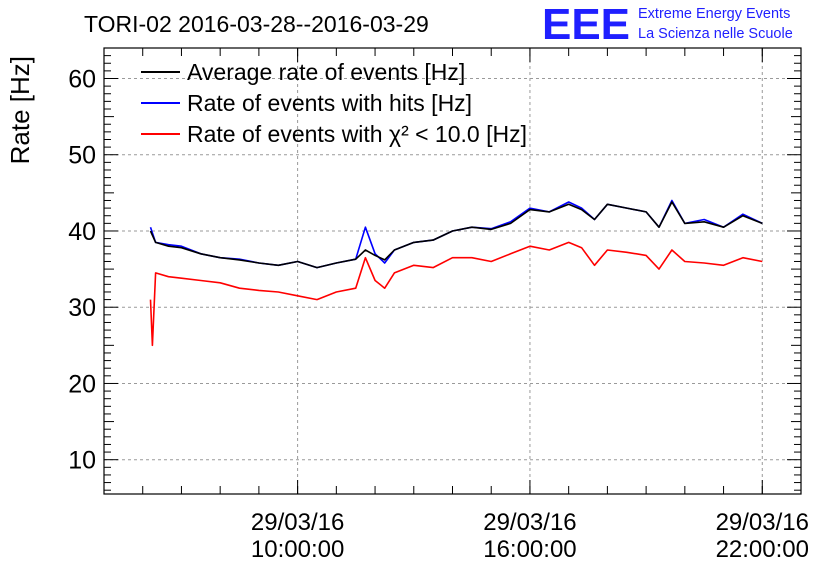 Image resolution: width=836 pixels, height=577 pixels. What do you see at coordinates (82, 79) in the screenshot?
I see `y-tick-label: 60` at bounding box center [82, 79].